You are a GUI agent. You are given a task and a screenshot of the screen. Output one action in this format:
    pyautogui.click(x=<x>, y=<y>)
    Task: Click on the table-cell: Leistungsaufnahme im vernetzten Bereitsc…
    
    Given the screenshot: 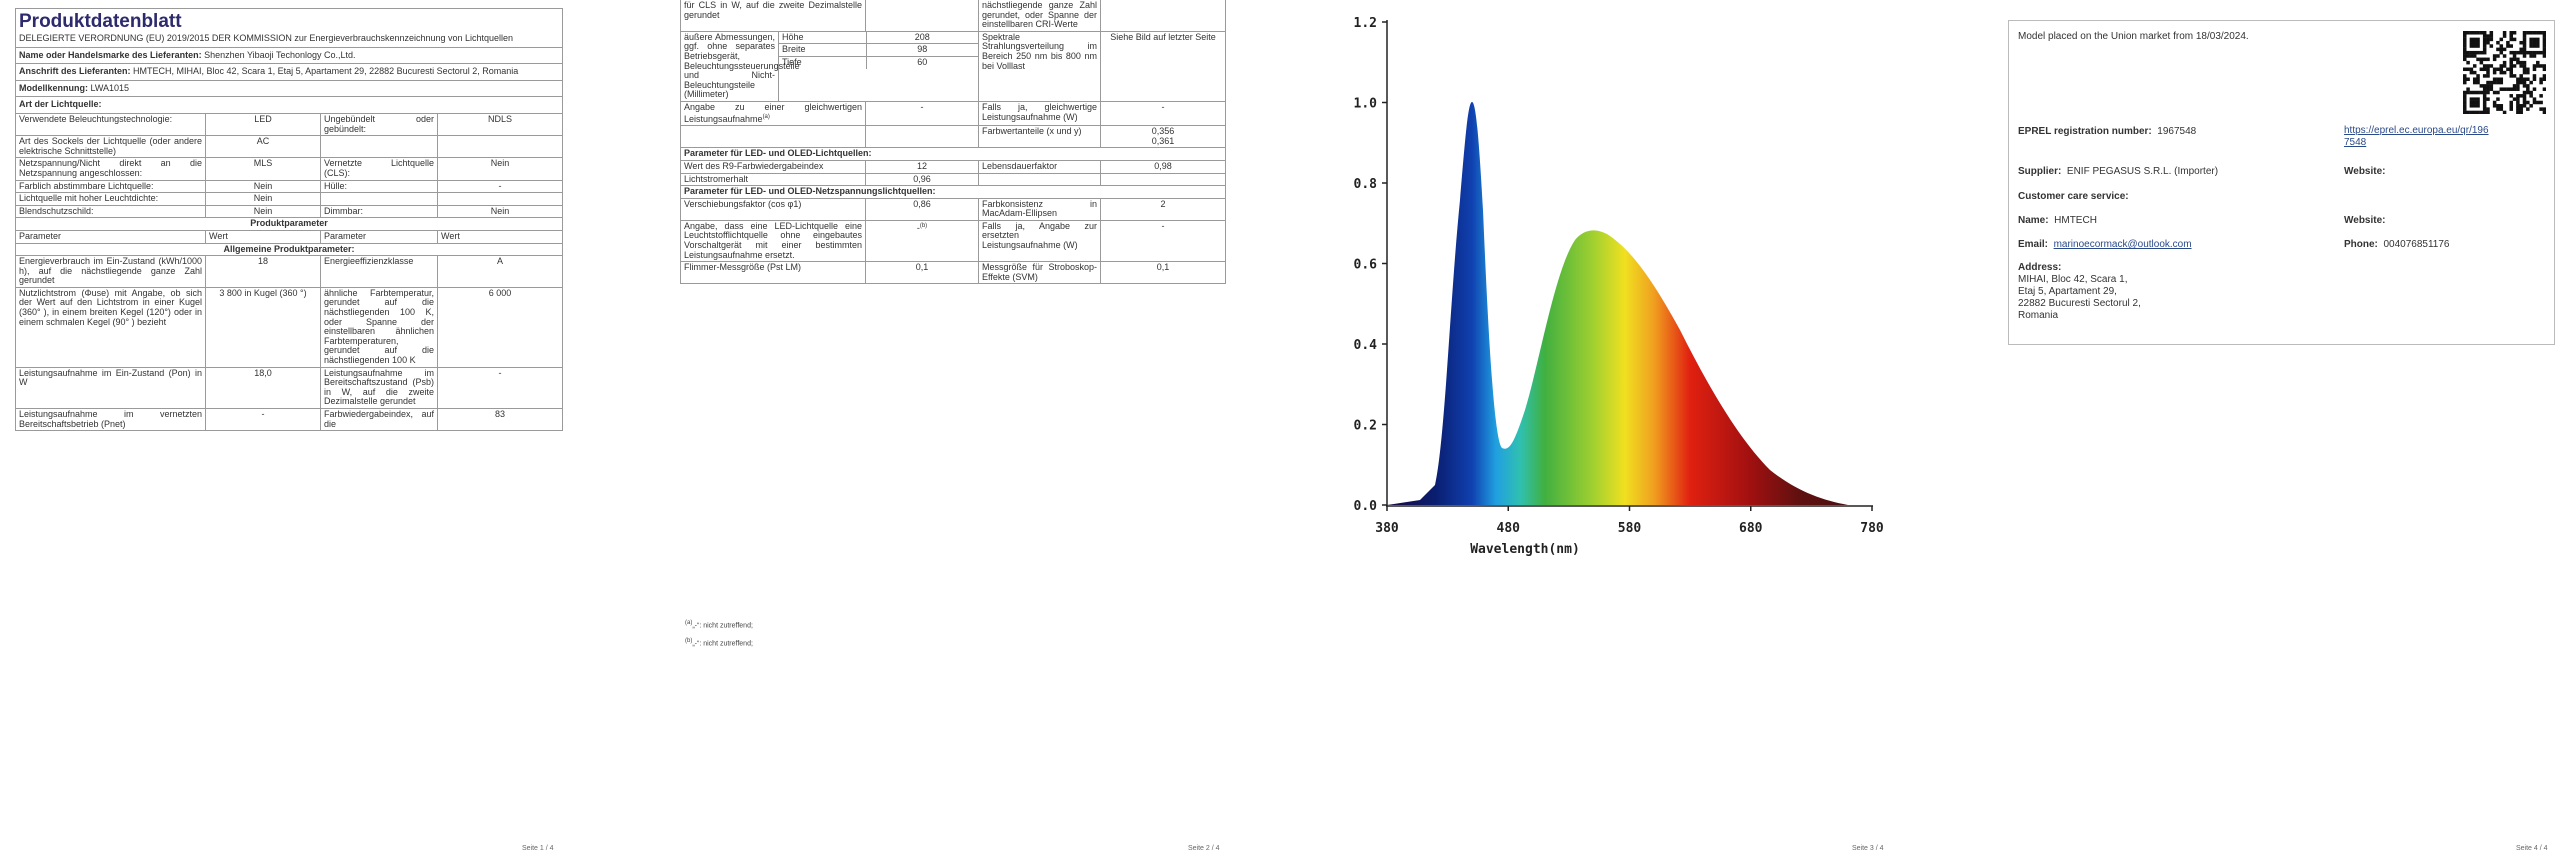 What is the action you would take?
    pyautogui.click(x=110, y=419)
    